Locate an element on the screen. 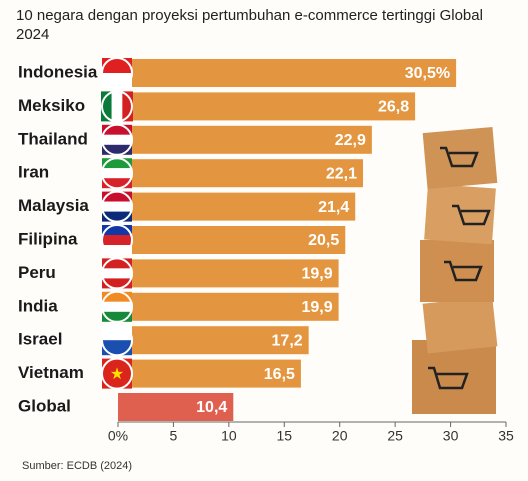  flag-star: ★ is located at coordinates (117, 374).